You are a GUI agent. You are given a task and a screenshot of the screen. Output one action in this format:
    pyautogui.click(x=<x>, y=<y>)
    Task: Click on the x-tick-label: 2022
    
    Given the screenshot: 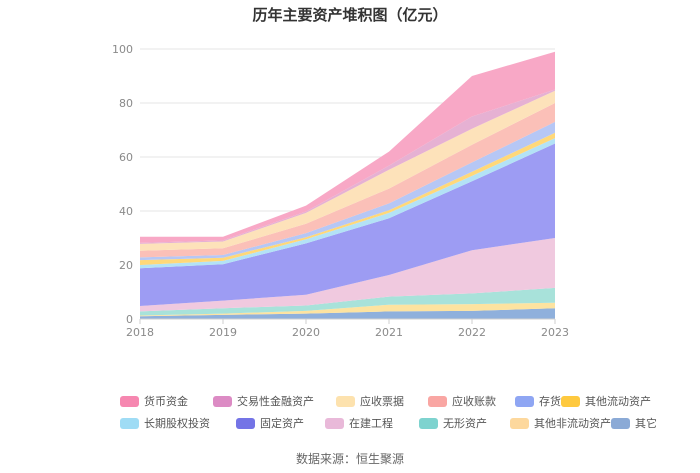 What is the action you would take?
    pyautogui.click(x=472, y=332)
    